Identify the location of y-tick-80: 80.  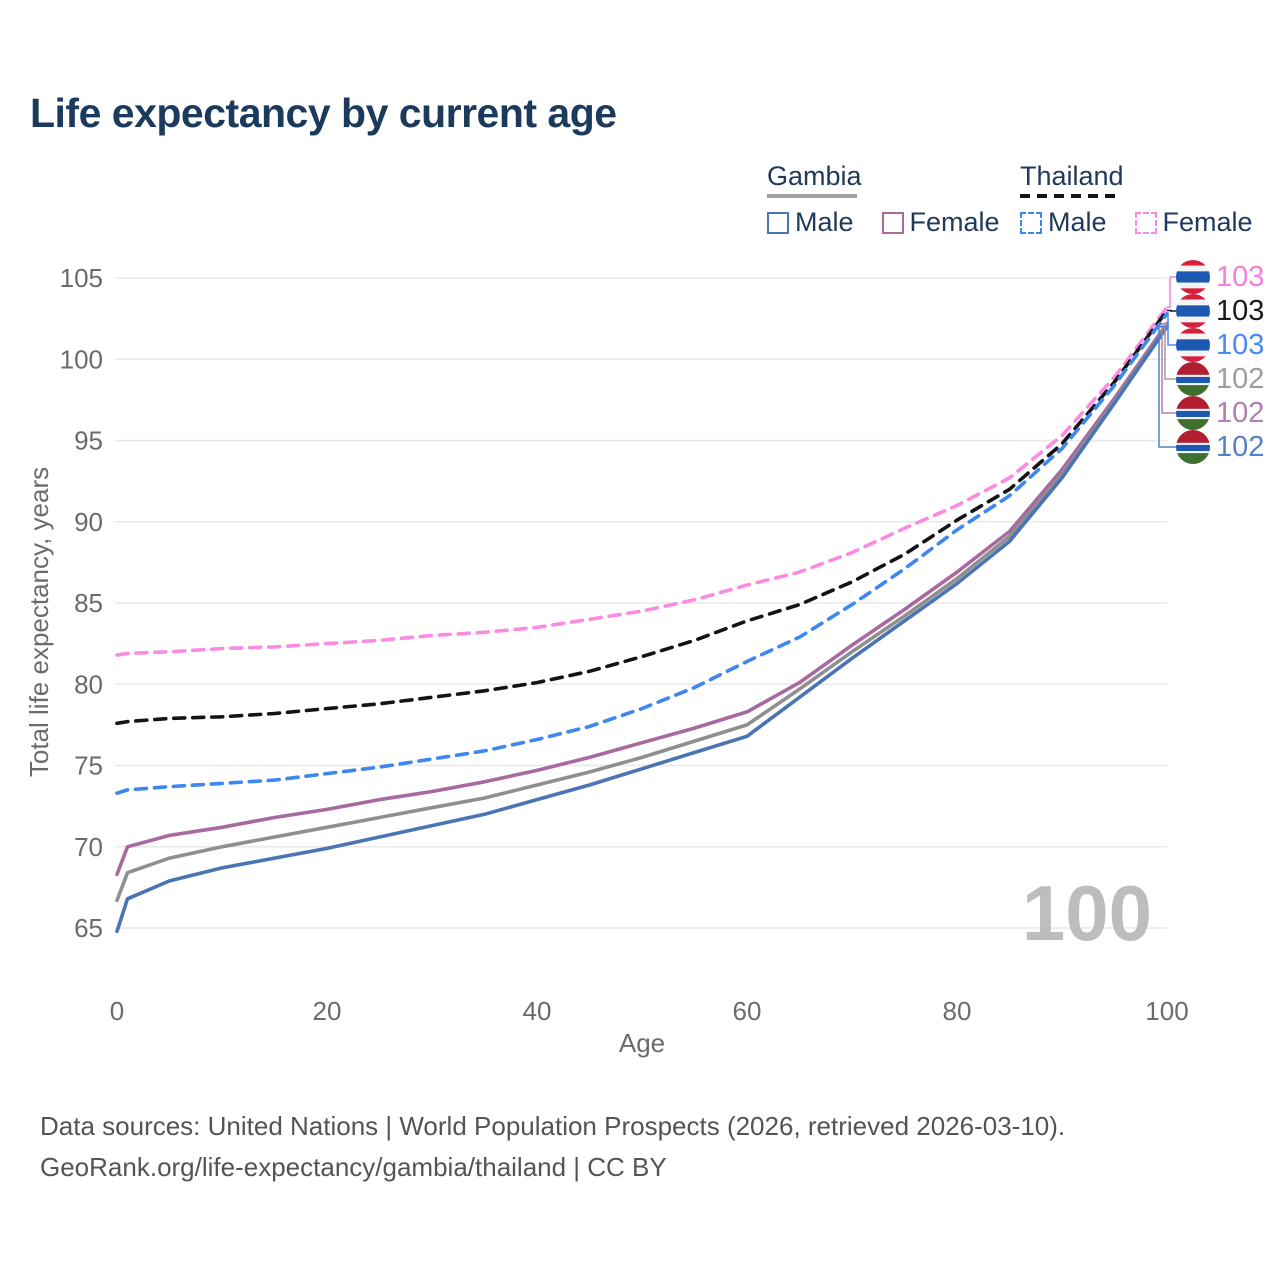
(88, 684).